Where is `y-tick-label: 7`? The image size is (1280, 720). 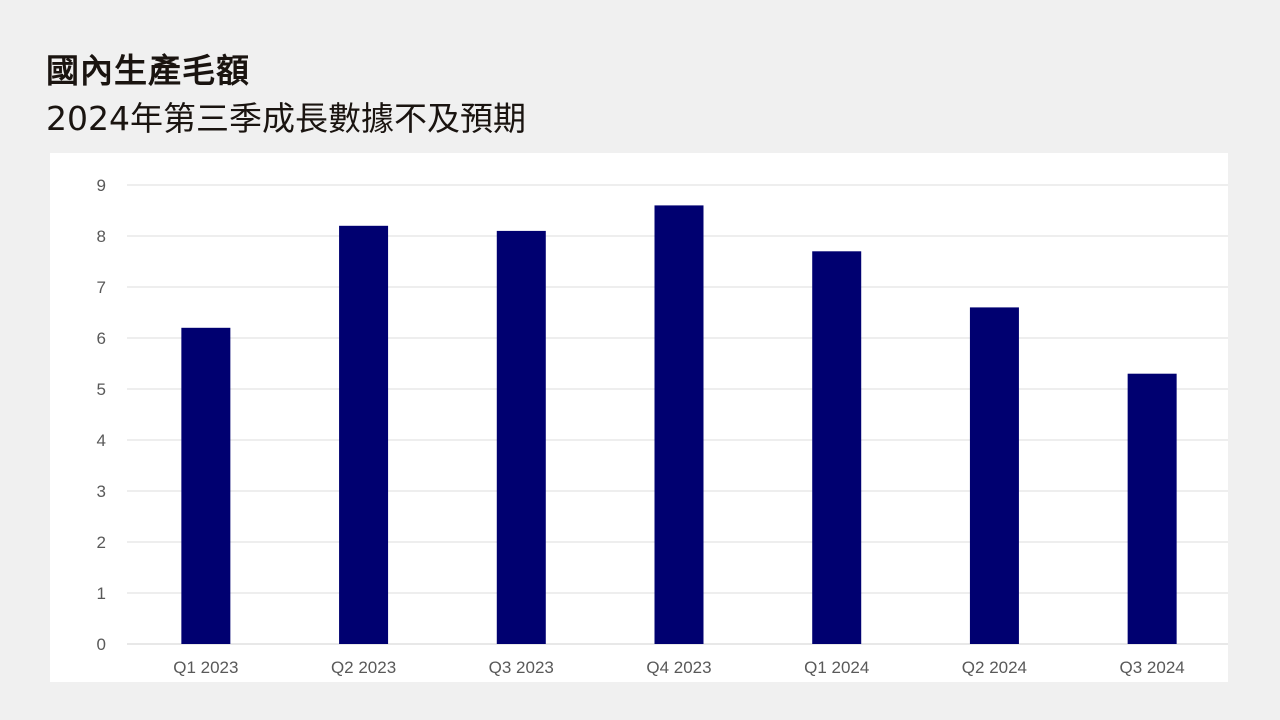 y-tick-label: 7 is located at coordinates (101, 287).